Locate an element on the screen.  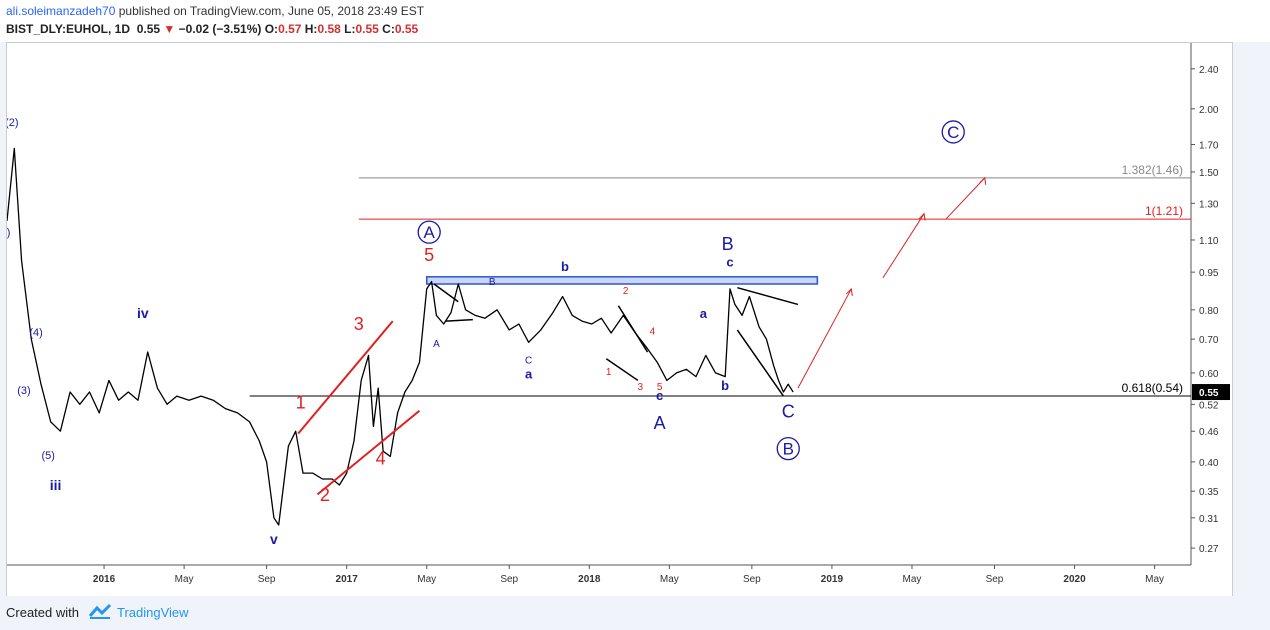
created-with-text: Created with is located at coordinates (42, 612).